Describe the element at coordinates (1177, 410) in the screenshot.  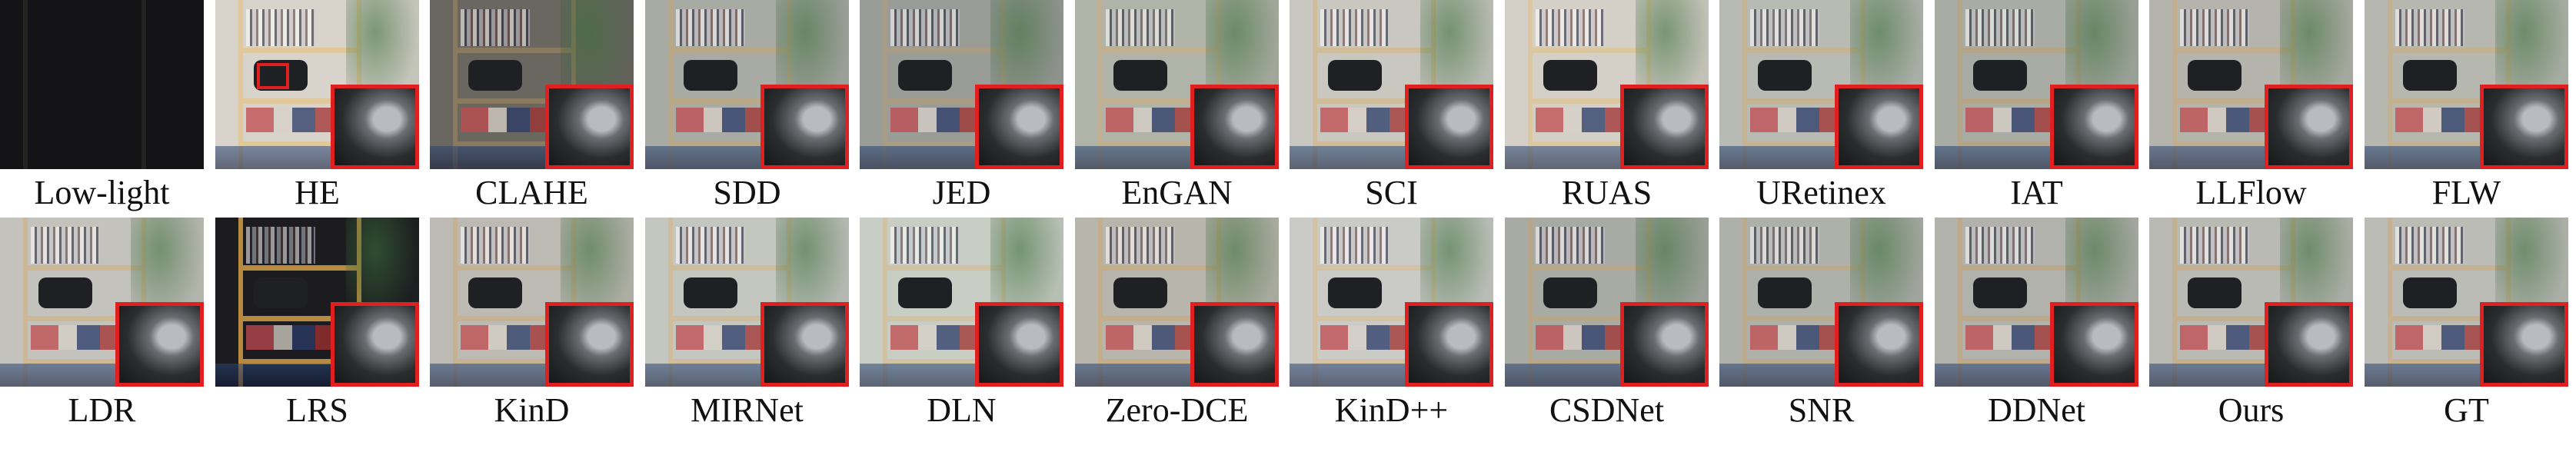
I see `method-label: Zero-DCE` at that location.